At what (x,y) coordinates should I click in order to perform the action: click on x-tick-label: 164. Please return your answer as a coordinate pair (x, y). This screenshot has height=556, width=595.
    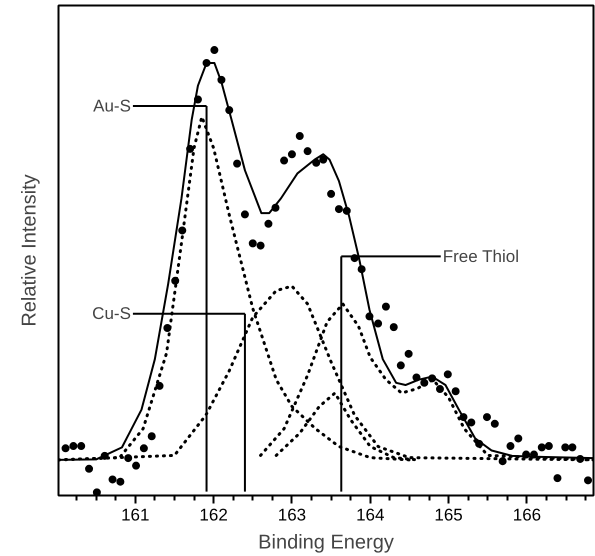
    Looking at the image, I should click on (370, 515).